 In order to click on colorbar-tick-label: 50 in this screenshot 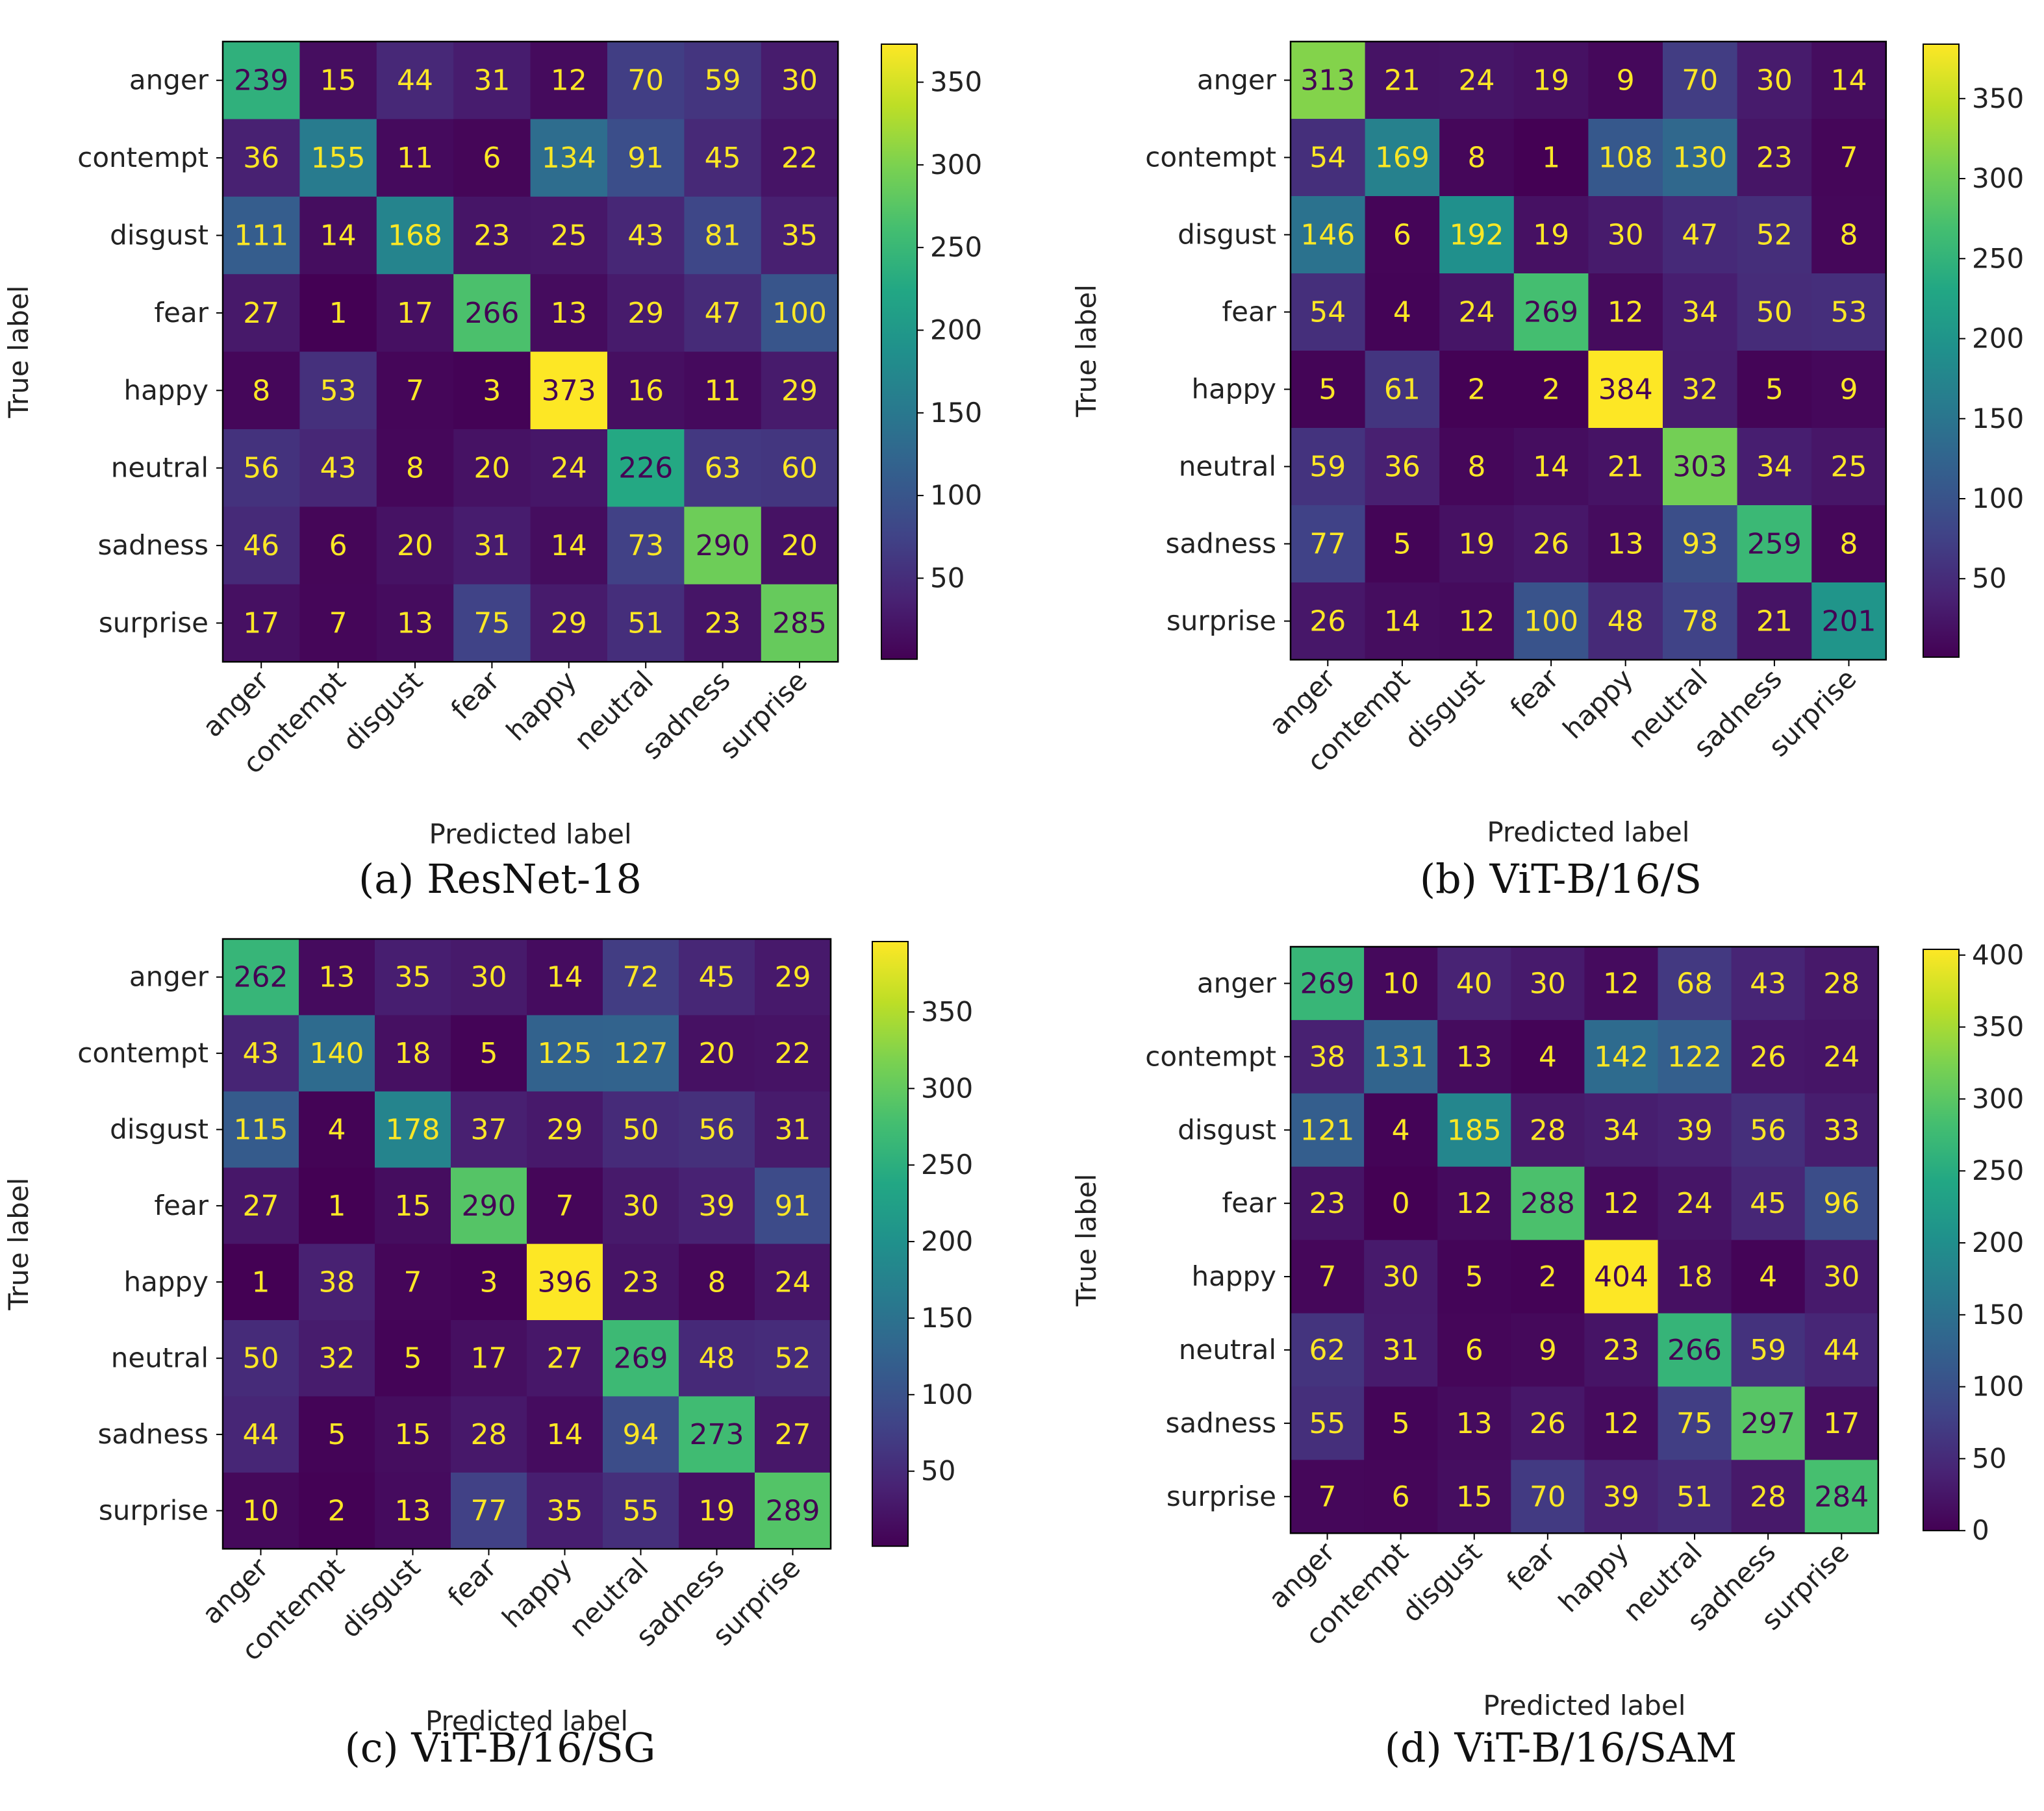, I will do `click(1989, 1458)`.